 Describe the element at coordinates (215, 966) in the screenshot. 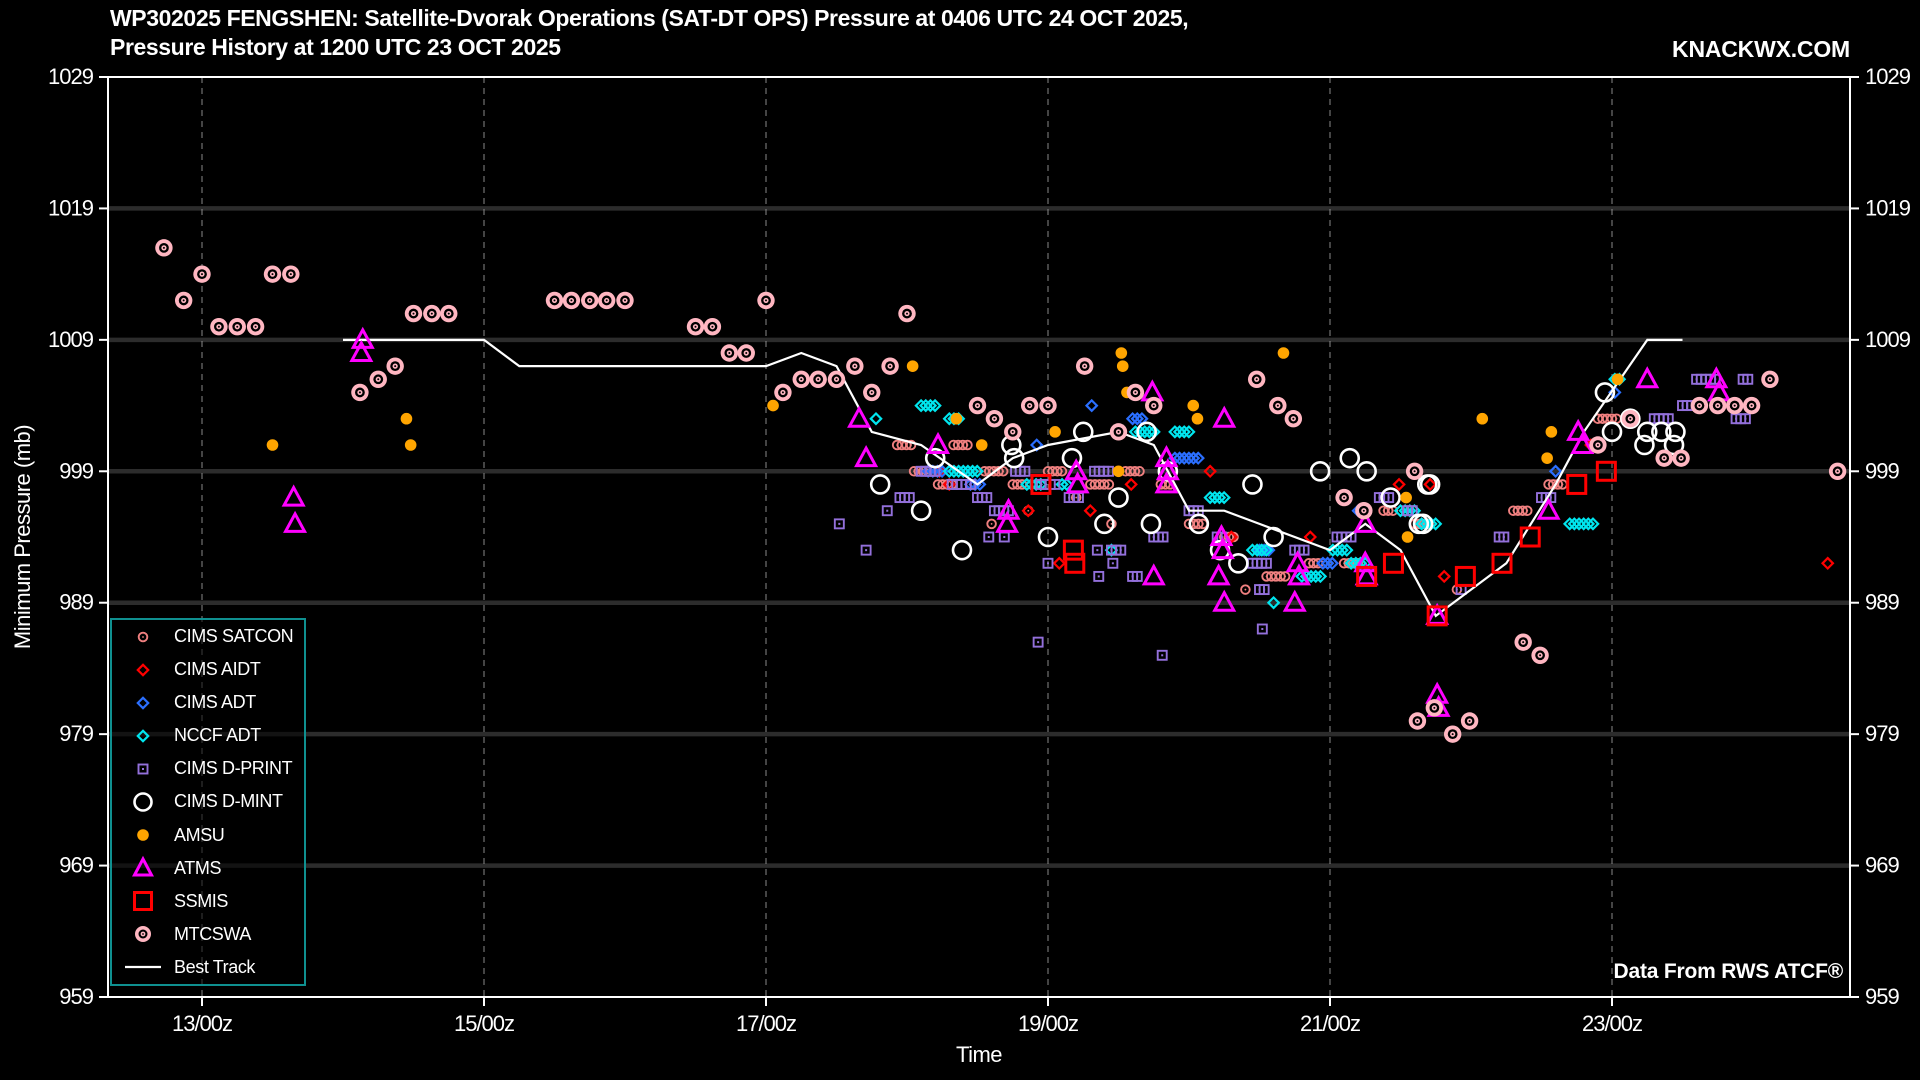

I see `legend-label-best: Best Track` at that location.